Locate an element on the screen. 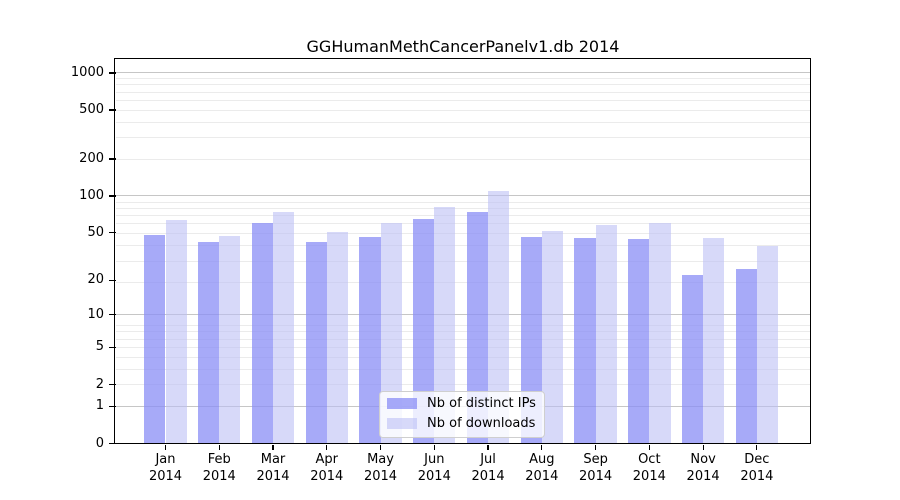 The width and height of the screenshot is (900, 500). x-label-month-dec: Dec is located at coordinates (757, 459).